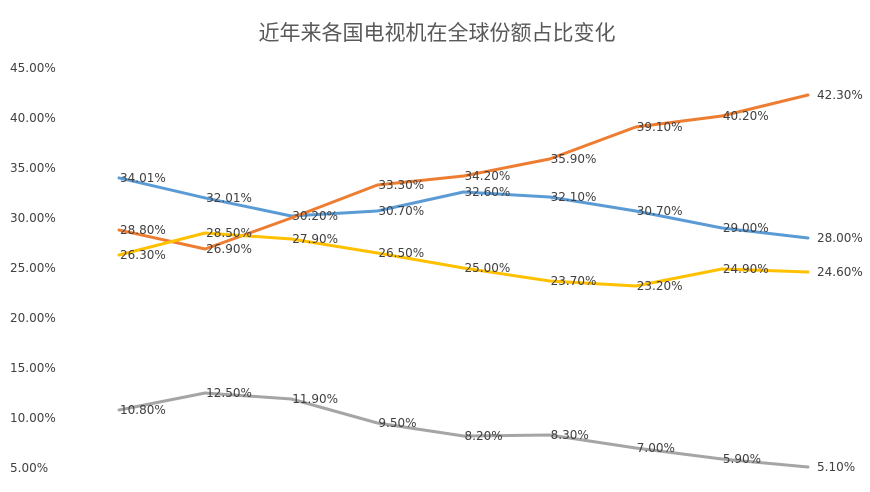  What do you see at coordinates (488, 192) in the screenshot?
I see `data-label: 32.60%` at bounding box center [488, 192].